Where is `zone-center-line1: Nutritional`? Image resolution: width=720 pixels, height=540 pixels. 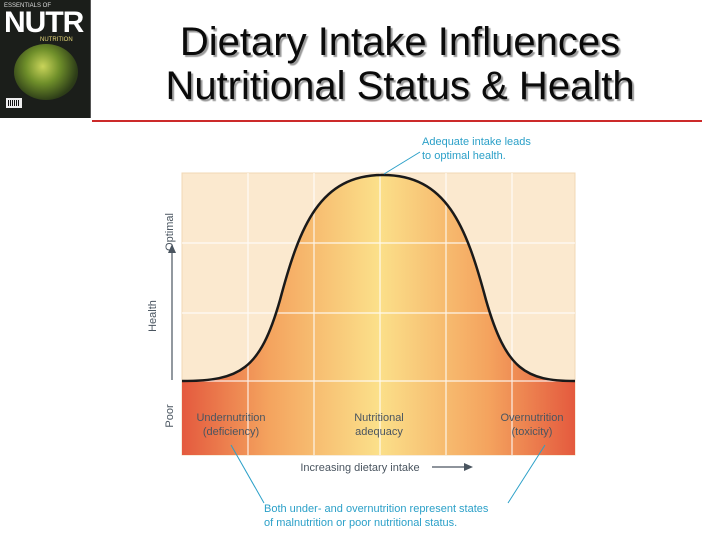 zone-center-line1: Nutritional is located at coordinates (379, 418).